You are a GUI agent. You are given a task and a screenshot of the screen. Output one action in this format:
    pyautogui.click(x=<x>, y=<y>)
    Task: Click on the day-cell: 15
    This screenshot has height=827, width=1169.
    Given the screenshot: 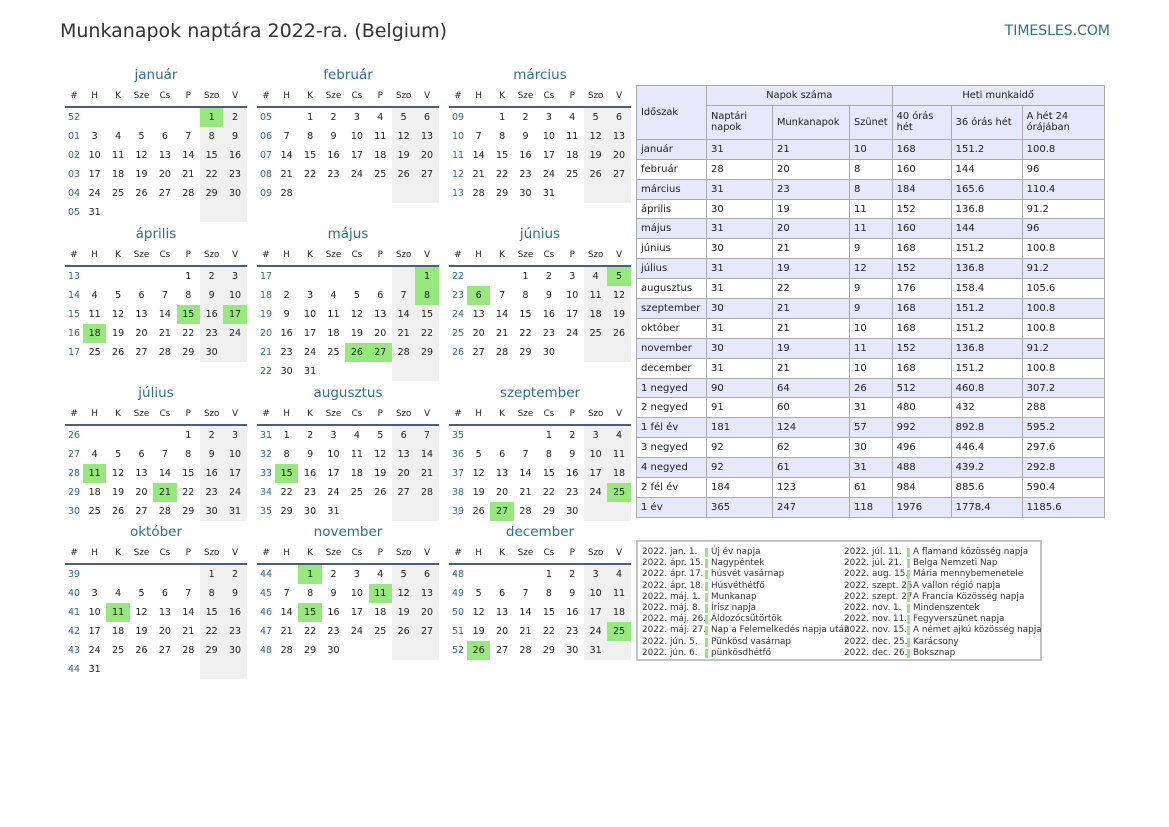 What is the action you would take?
    pyautogui.click(x=310, y=155)
    